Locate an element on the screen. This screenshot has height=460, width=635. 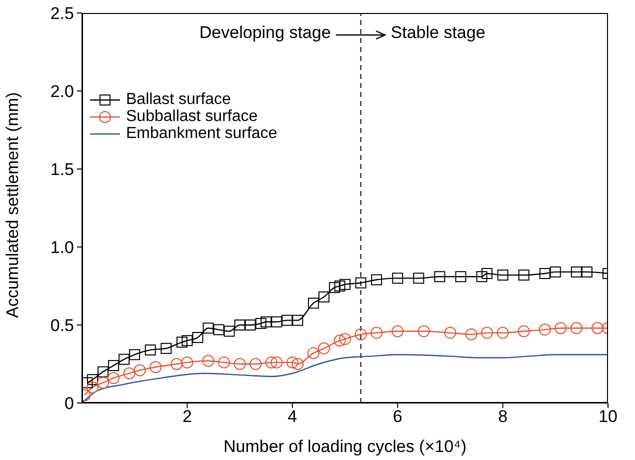
x-tick-label: 10 is located at coordinates (608, 416).